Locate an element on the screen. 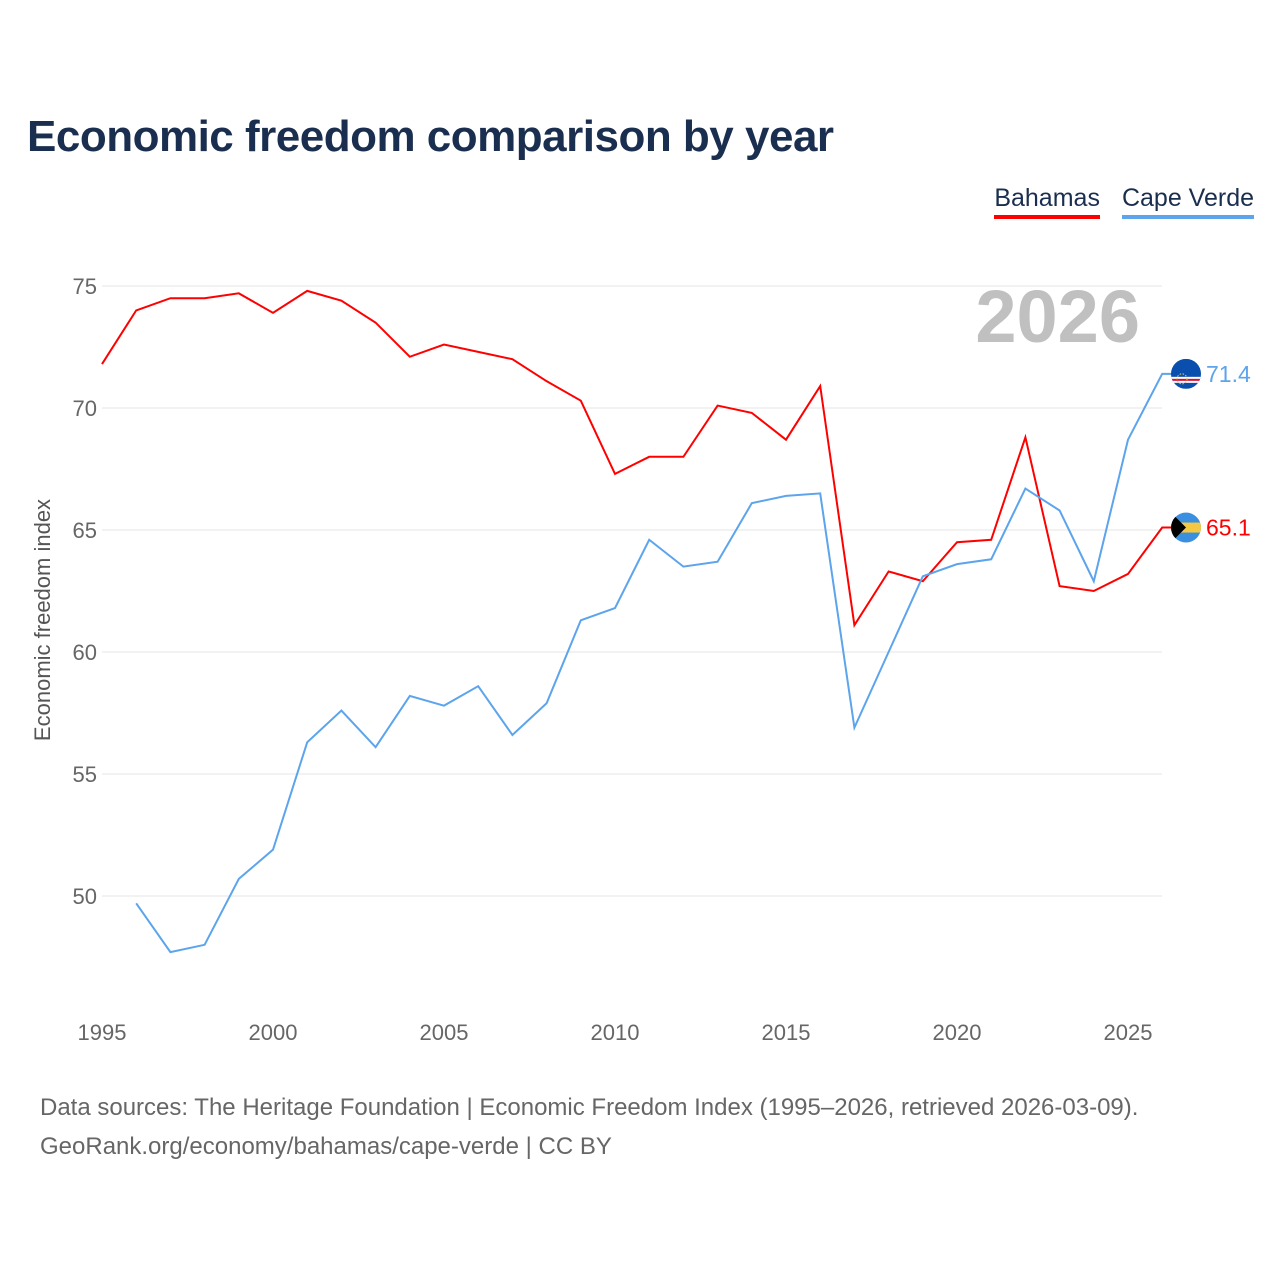 This screenshot has height=1280, width=1280. chart-title: Economic freedom comparison by year is located at coordinates (430, 136).